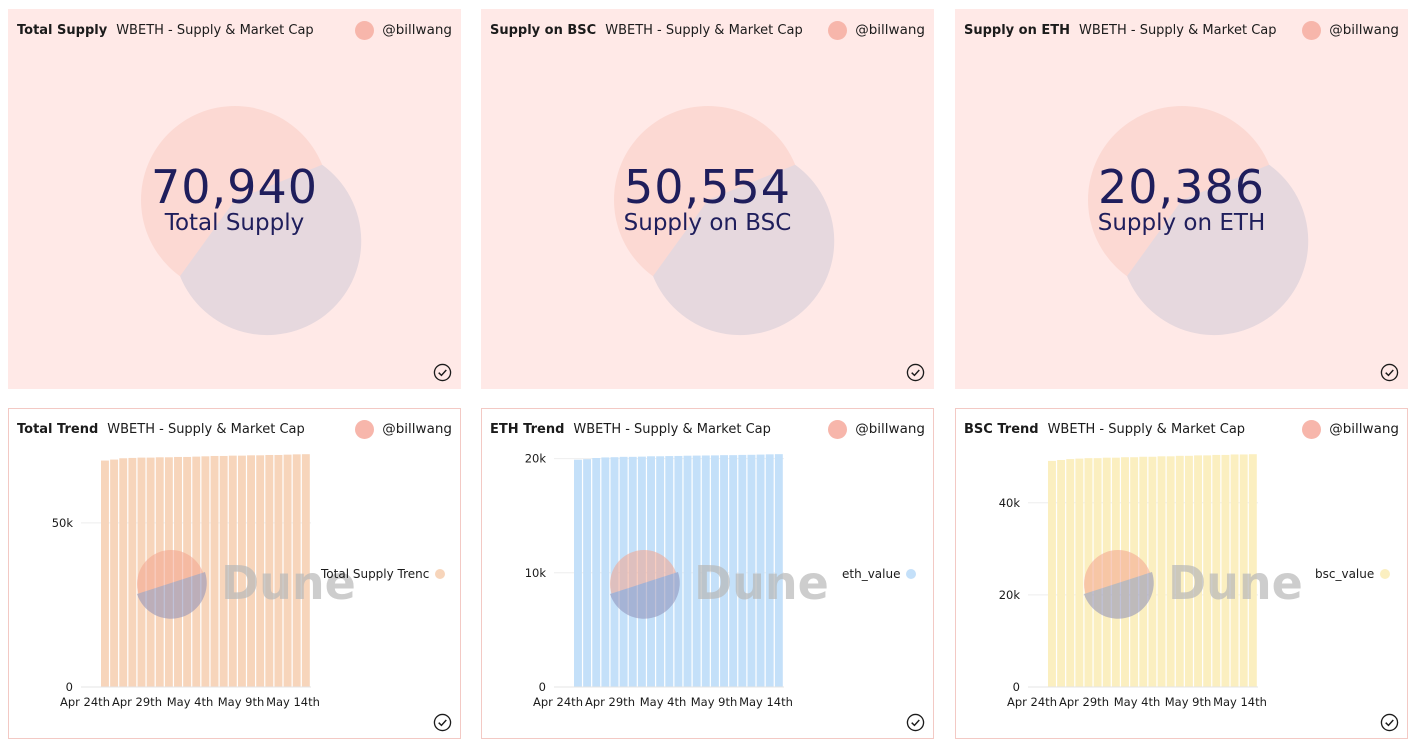 The width and height of the screenshot is (1424, 747). I want to click on counter-value: 70,940, so click(234, 187).